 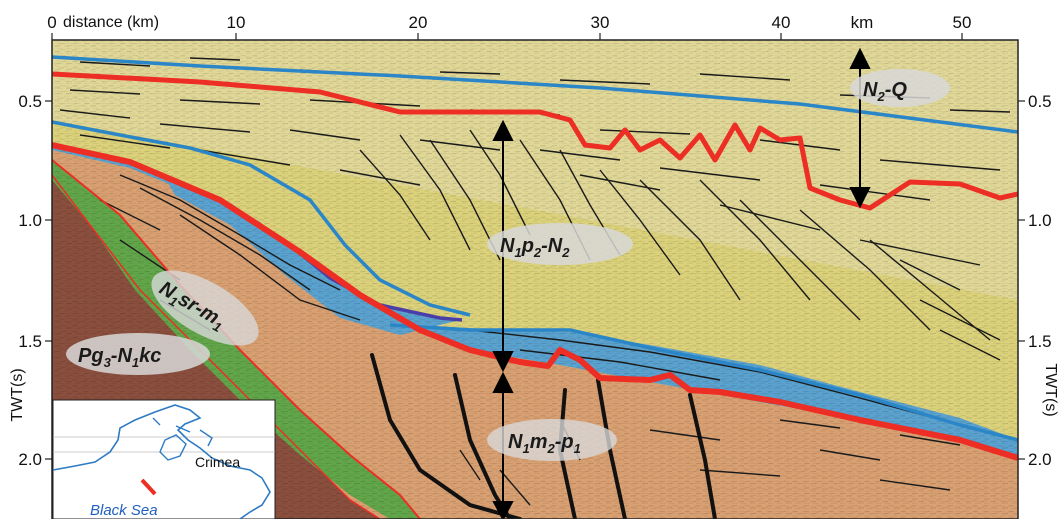 What do you see at coordinates (503, 510) in the screenshot?
I see `arrow-n1m2p1-head-down` at bounding box center [503, 510].